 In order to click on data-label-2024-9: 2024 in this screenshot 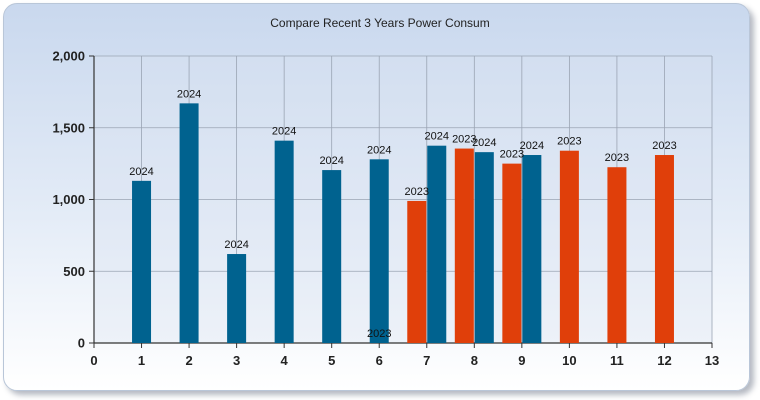, I will do `click(532, 146)`.